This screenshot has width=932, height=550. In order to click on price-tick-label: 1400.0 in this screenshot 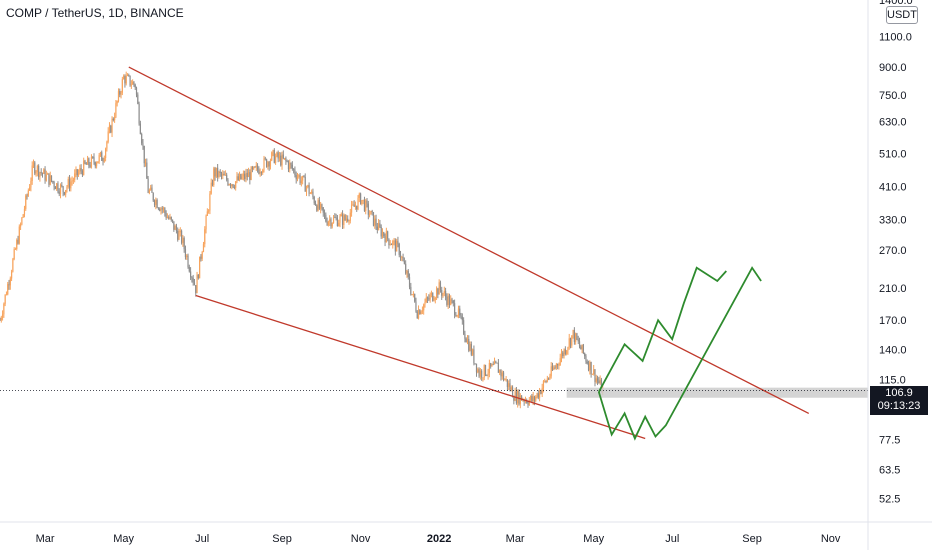, I will do `click(896, 3)`.